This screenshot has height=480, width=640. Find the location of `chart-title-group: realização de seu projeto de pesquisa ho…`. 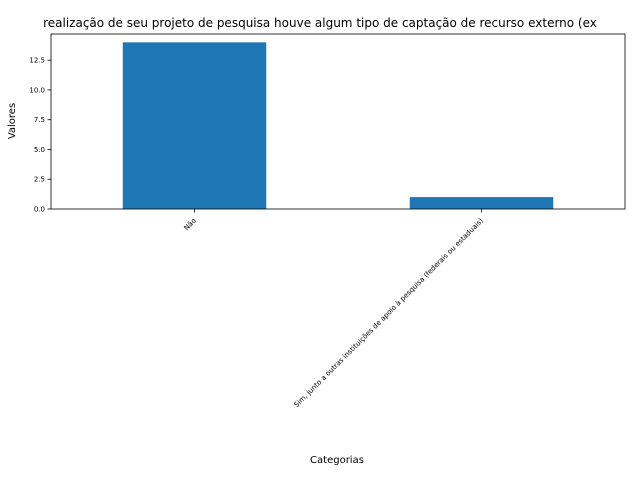

chart-title-group: realização de seu projeto de pesquisa ho… is located at coordinates (320, 23).